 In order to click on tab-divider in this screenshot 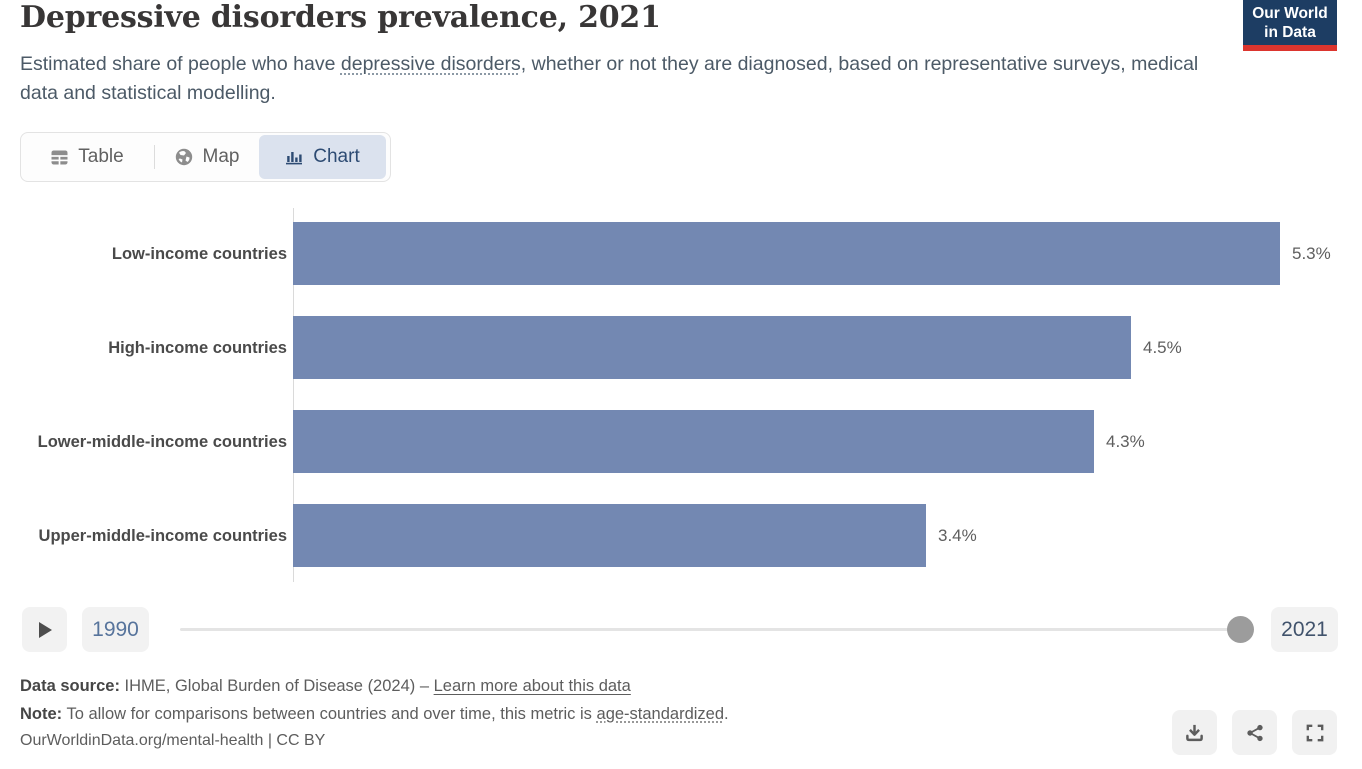, I will do `click(154, 157)`.